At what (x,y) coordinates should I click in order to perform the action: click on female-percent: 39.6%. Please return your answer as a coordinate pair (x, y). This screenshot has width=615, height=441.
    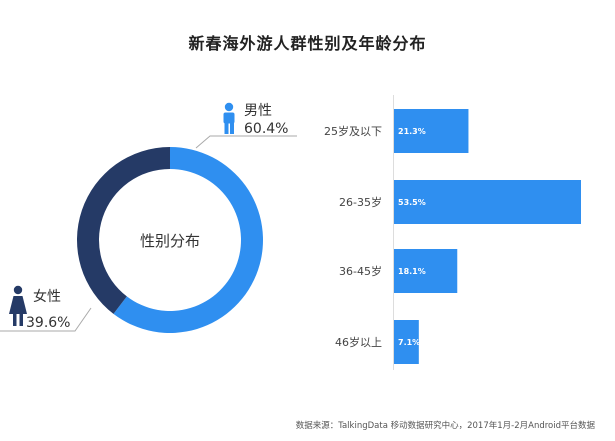
    Looking at the image, I should click on (48, 323).